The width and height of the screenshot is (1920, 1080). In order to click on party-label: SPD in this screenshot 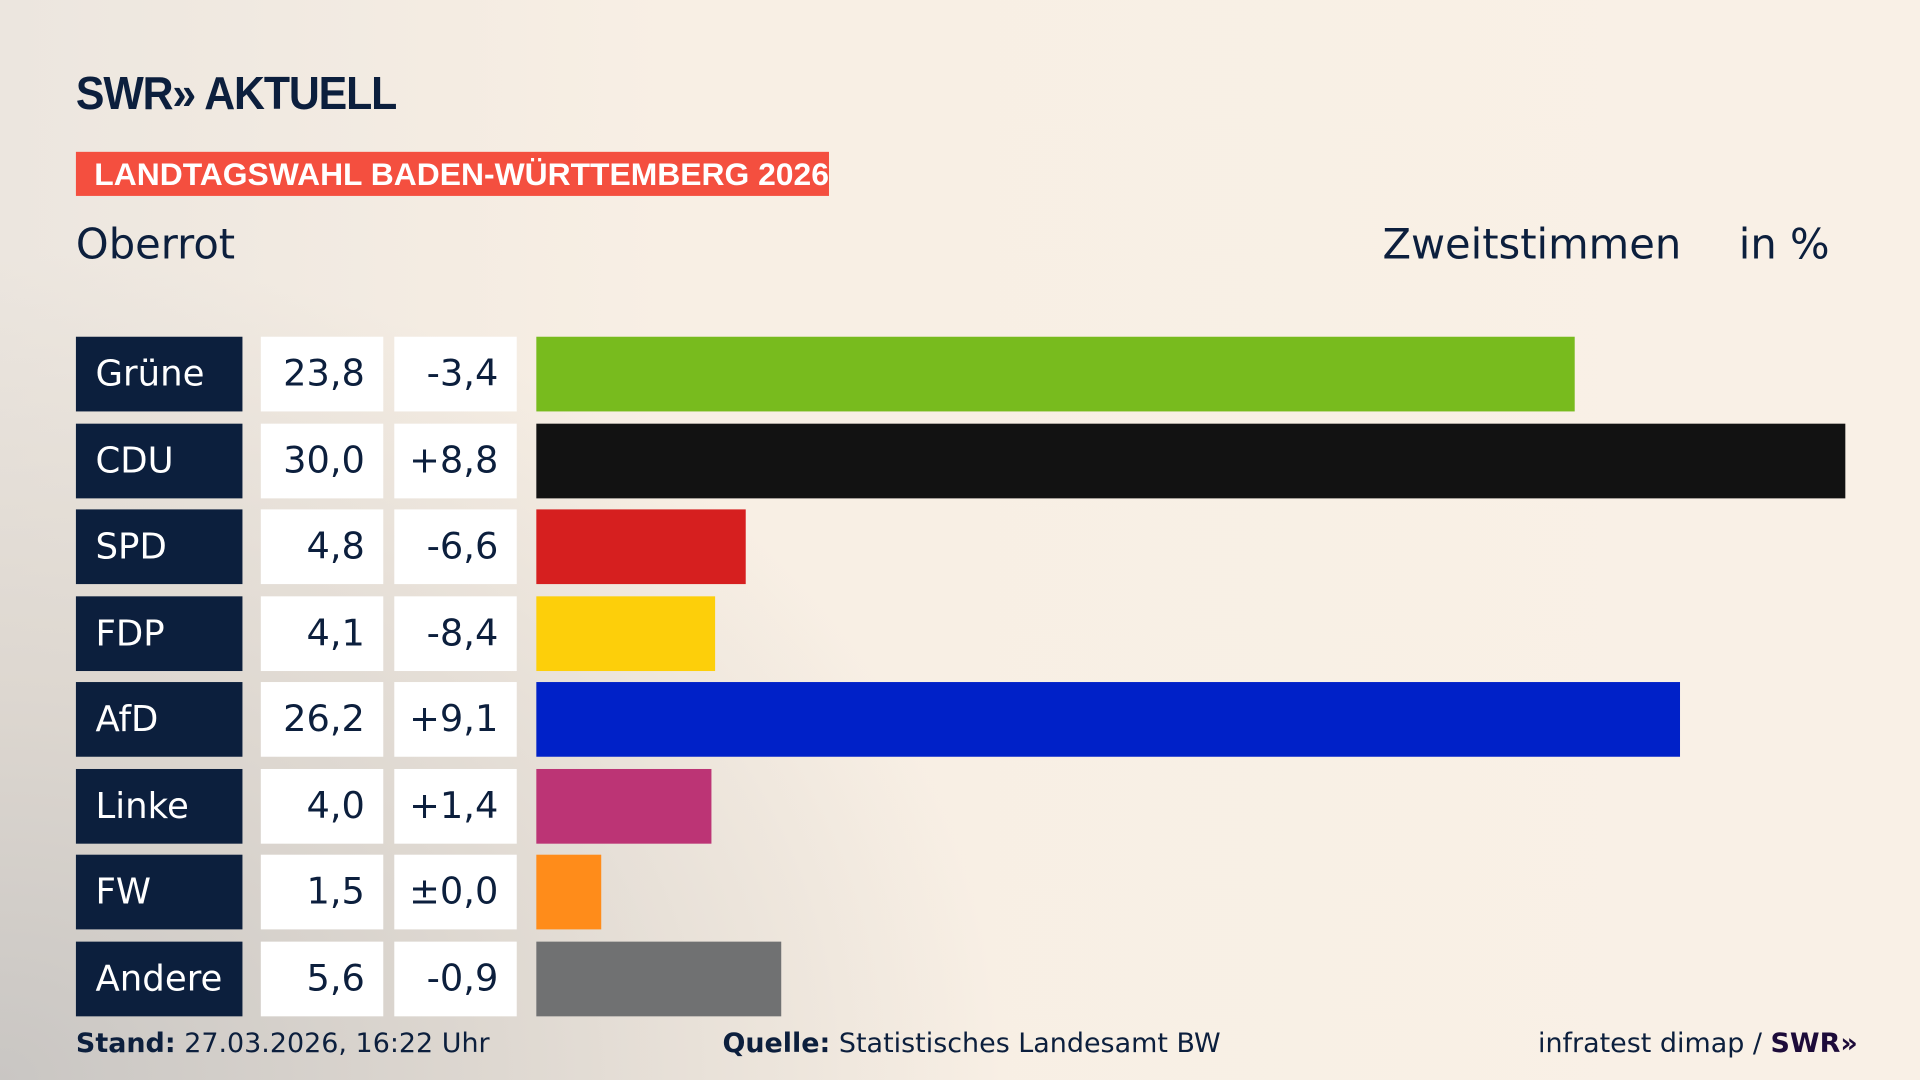, I will do `click(159, 547)`.